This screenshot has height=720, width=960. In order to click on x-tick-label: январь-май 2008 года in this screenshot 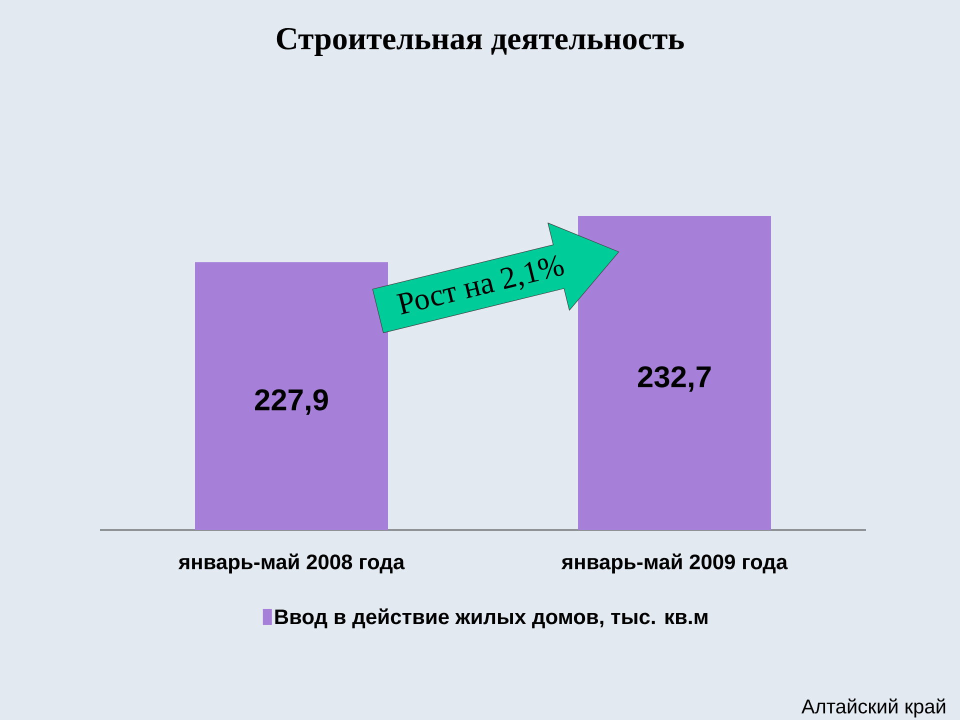, I will do `click(291, 564)`.